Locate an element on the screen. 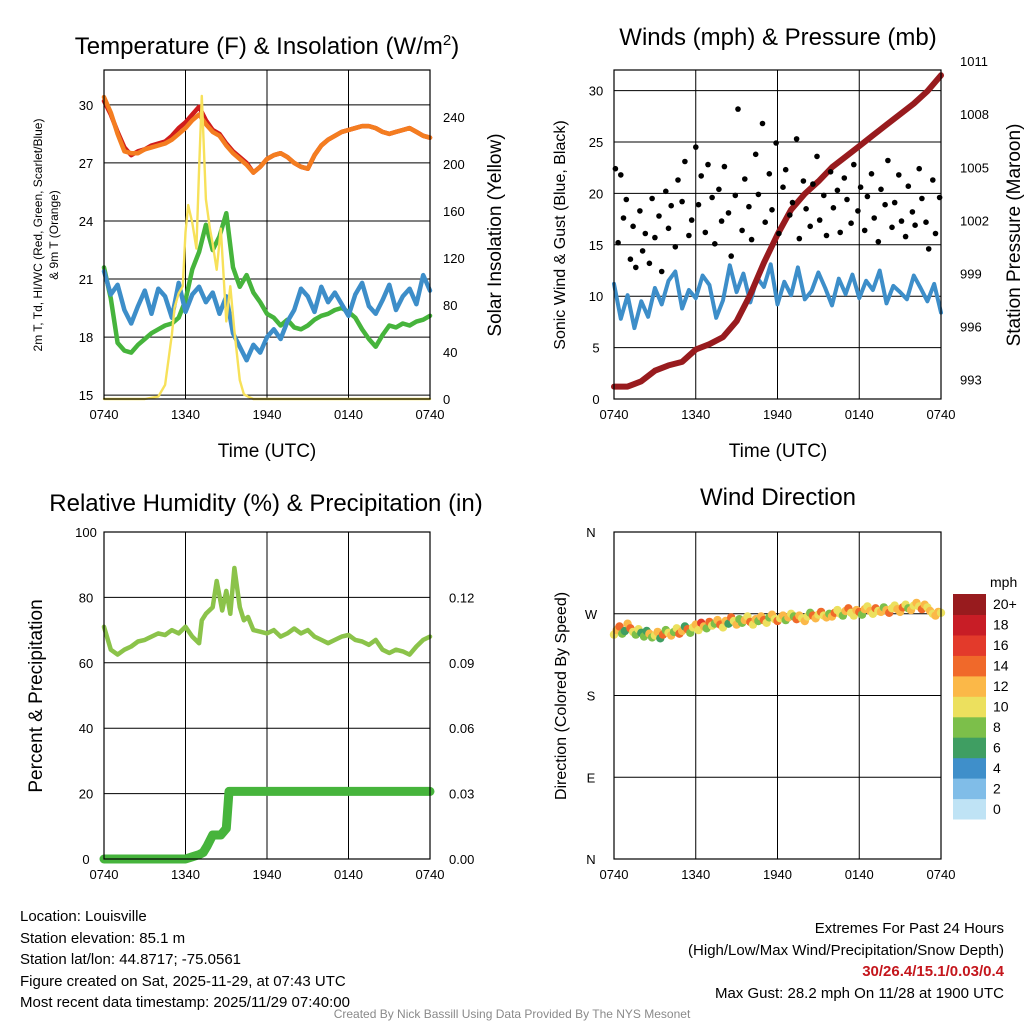  temp-y2-tick-label: 240 is located at coordinates (454, 117).